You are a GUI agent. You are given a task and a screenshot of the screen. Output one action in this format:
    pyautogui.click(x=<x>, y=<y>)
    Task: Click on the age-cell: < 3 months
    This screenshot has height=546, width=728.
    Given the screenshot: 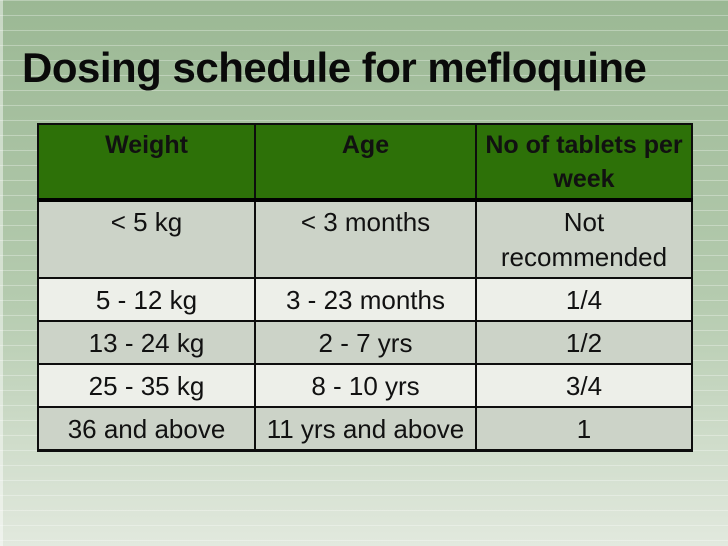 What is the action you would take?
    pyautogui.click(x=365, y=239)
    